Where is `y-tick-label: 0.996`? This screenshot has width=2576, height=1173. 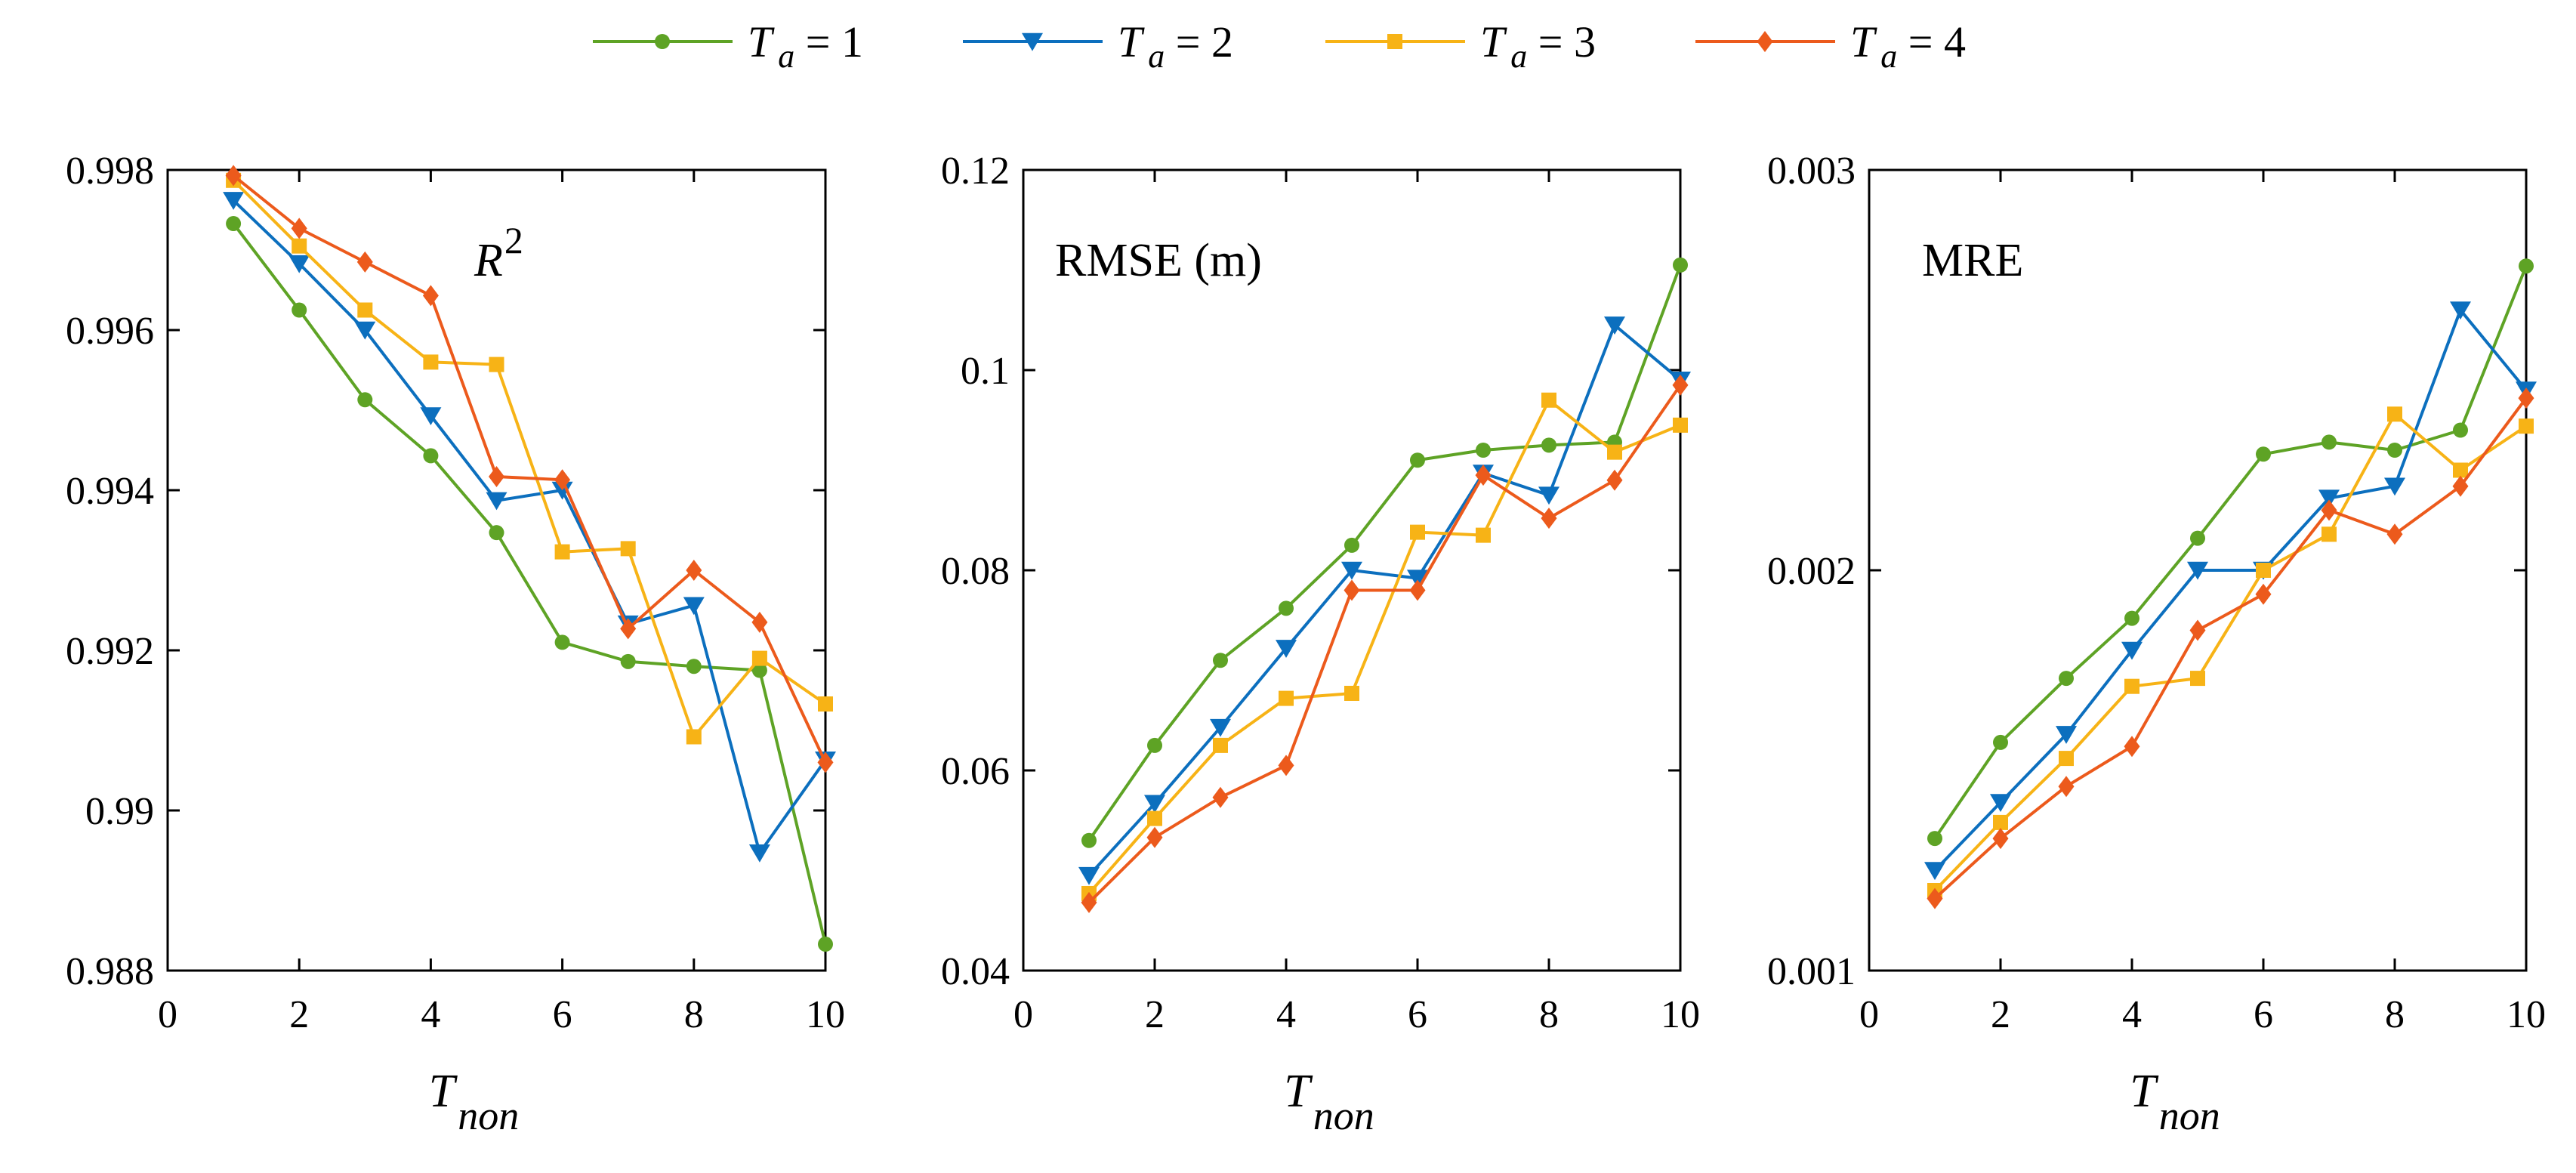
y-tick-label: 0.996 is located at coordinates (110, 331).